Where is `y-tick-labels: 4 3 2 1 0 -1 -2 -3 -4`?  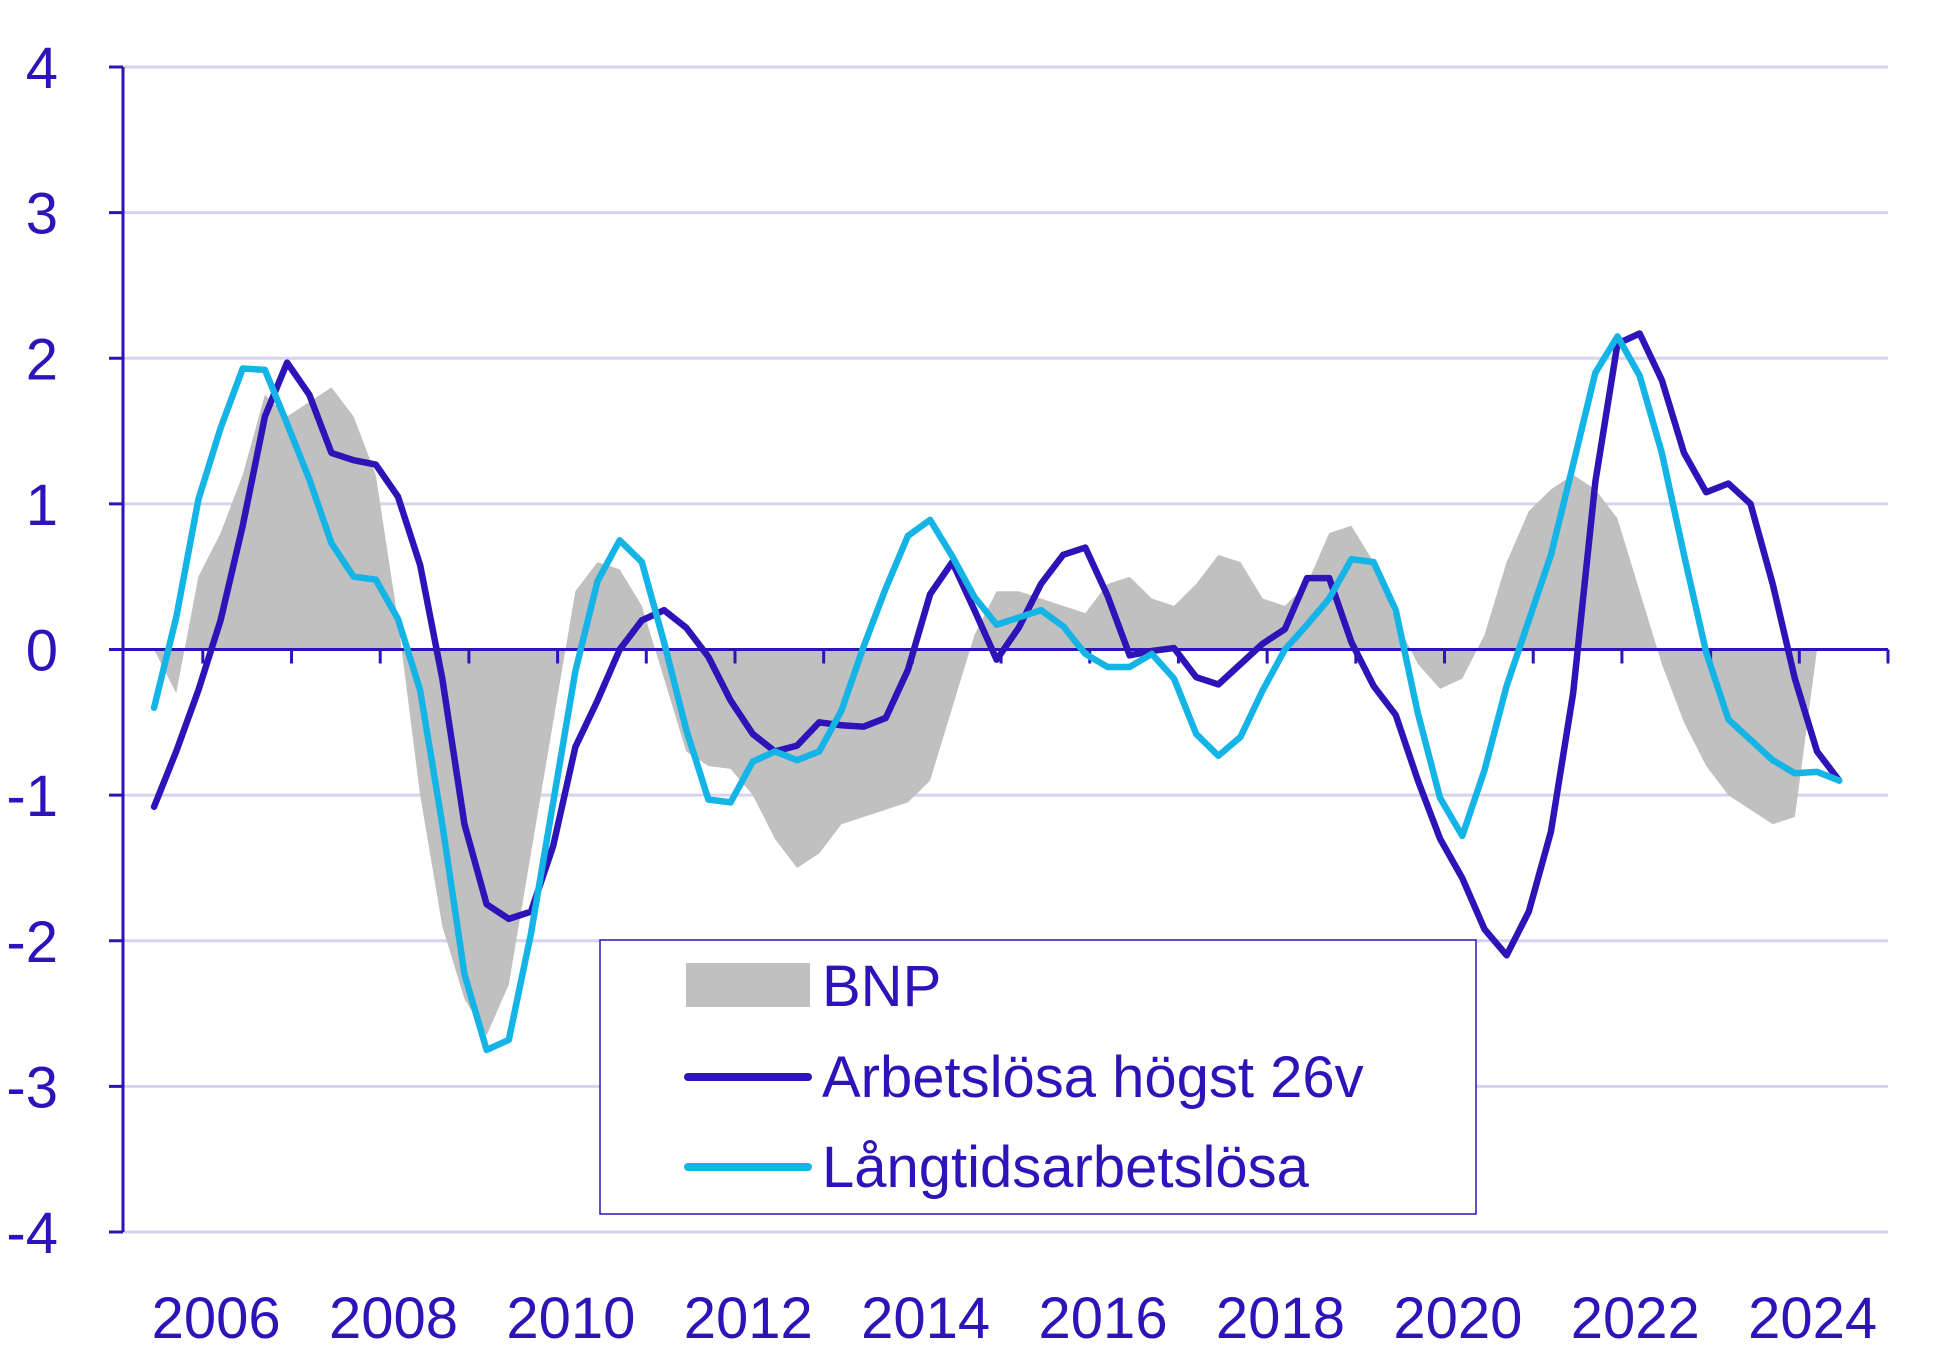
y-tick-labels: 4 3 2 1 0 -1 -2 -3 -4 is located at coordinates (32, 651).